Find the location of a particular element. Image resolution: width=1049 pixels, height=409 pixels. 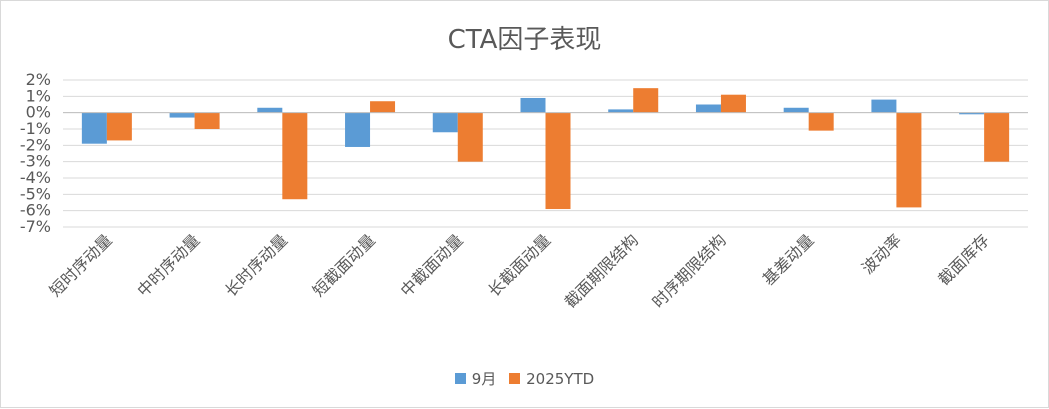

x-category-label: 长时序动量 is located at coordinates (256, 265).